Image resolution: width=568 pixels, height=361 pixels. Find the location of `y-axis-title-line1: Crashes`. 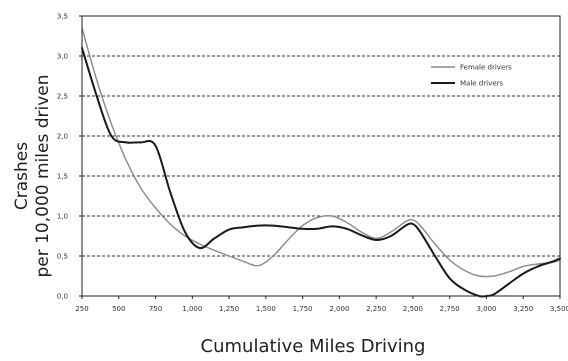

y-axis-title-line1: Crashes is located at coordinates (22, 176).